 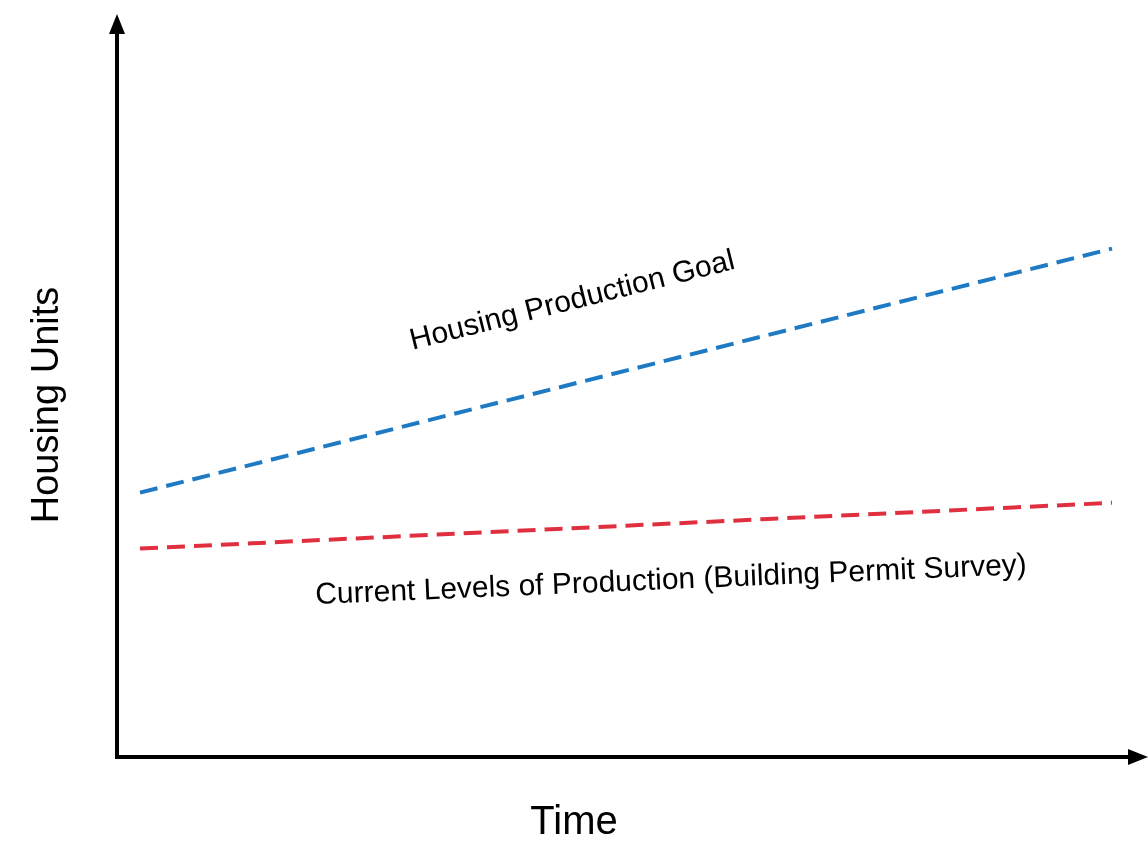 I want to click on y-axis-title: Housing Units, so click(x=45, y=405).